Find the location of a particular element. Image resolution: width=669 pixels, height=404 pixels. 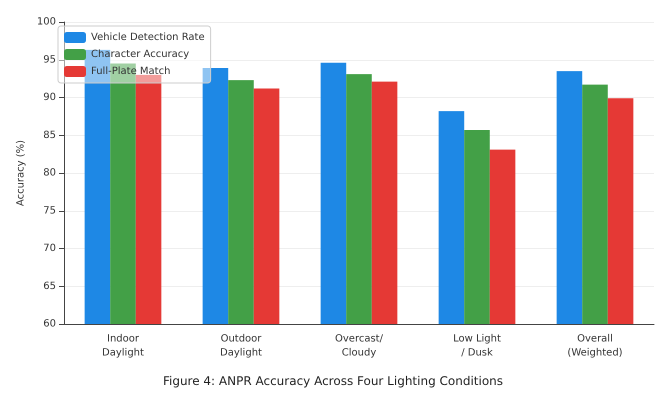

y-tick-label: 100 is located at coordinates (46, 22).